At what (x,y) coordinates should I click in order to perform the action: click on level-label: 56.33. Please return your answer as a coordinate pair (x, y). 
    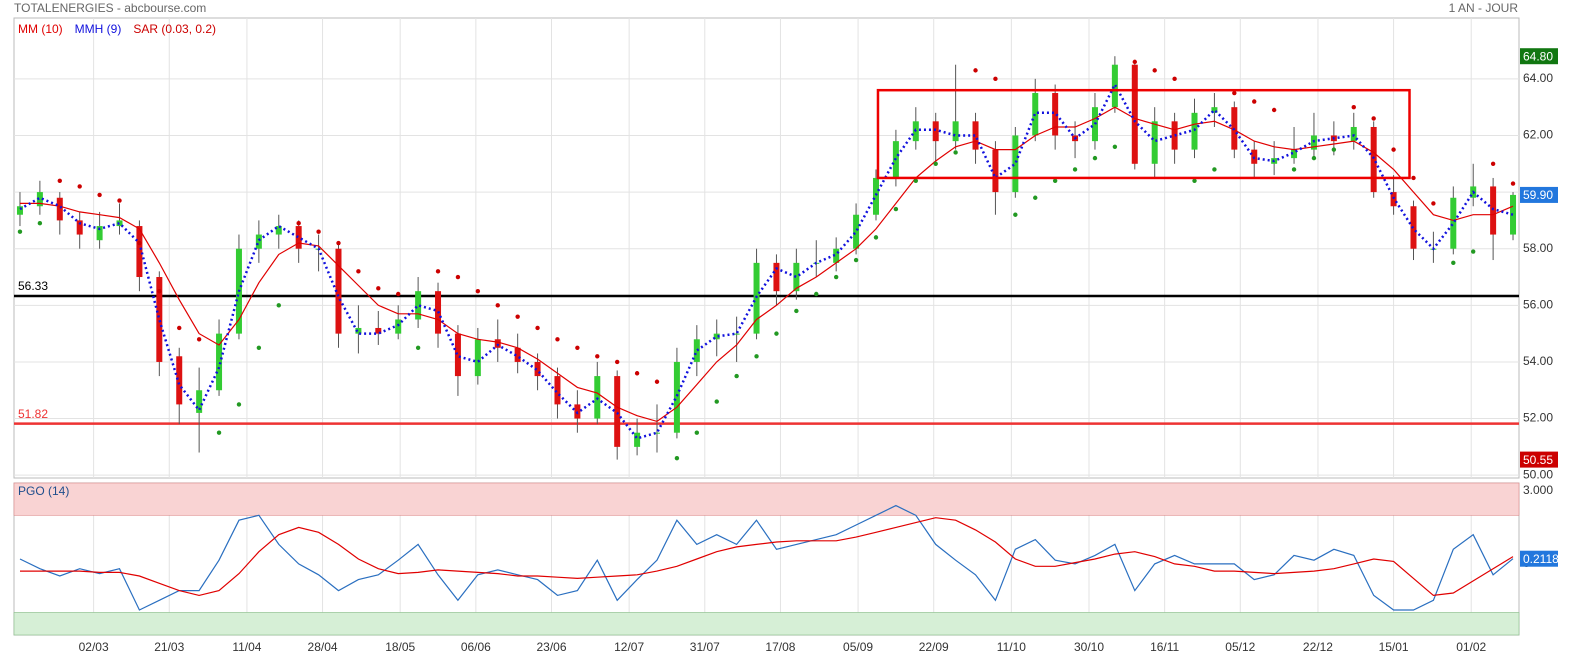
    Looking at the image, I should click on (33, 286).